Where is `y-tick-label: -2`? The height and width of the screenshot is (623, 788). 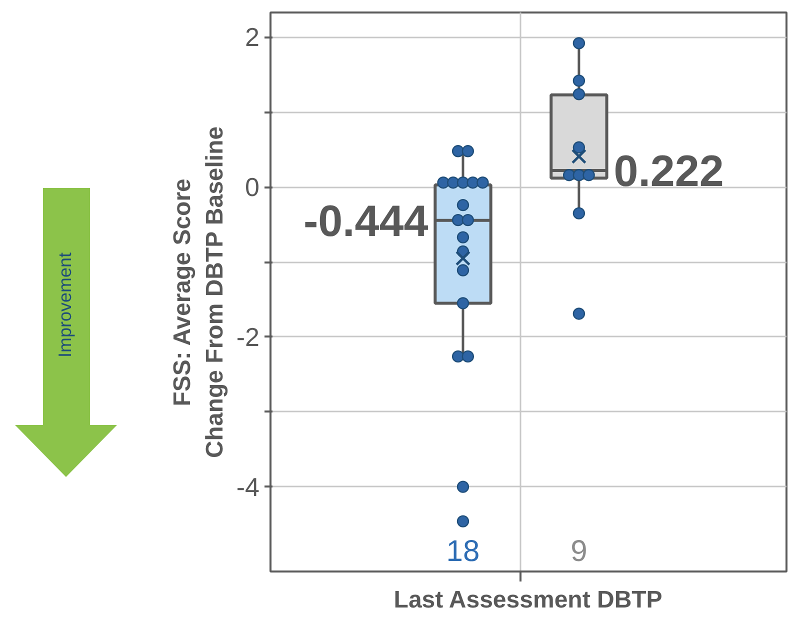 y-tick-label: -2 is located at coordinates (248, 337).